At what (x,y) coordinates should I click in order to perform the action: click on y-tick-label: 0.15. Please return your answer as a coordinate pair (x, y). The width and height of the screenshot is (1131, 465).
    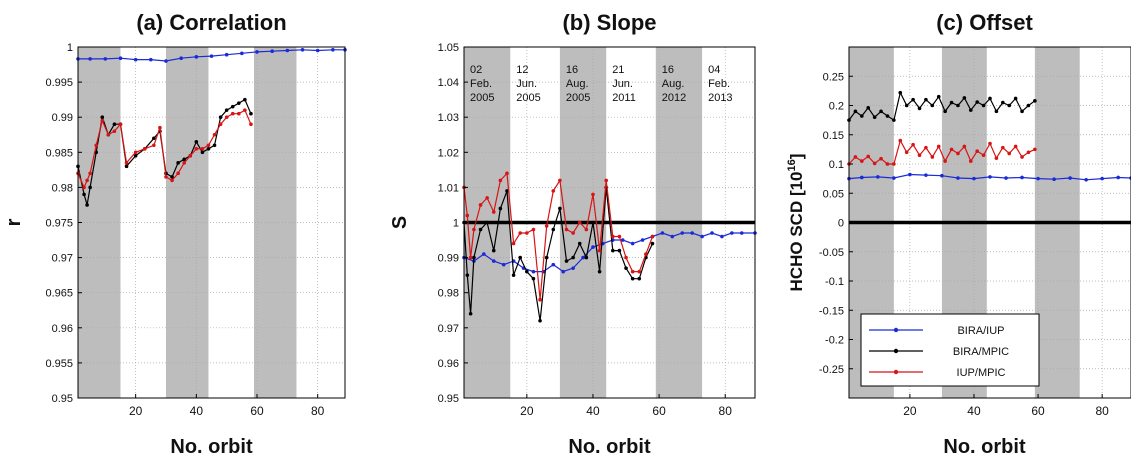
    Looking at the image, I should click on (833, 136).